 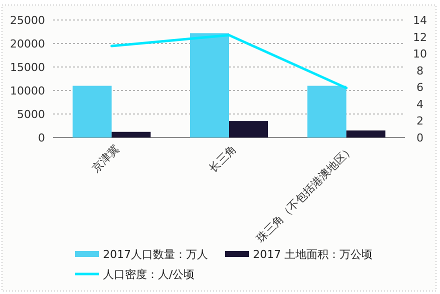 What do you see at coordinates (27, 67) in the screenshot?
I see `y-tick-label: 15000` at bounding box center [27, 67].